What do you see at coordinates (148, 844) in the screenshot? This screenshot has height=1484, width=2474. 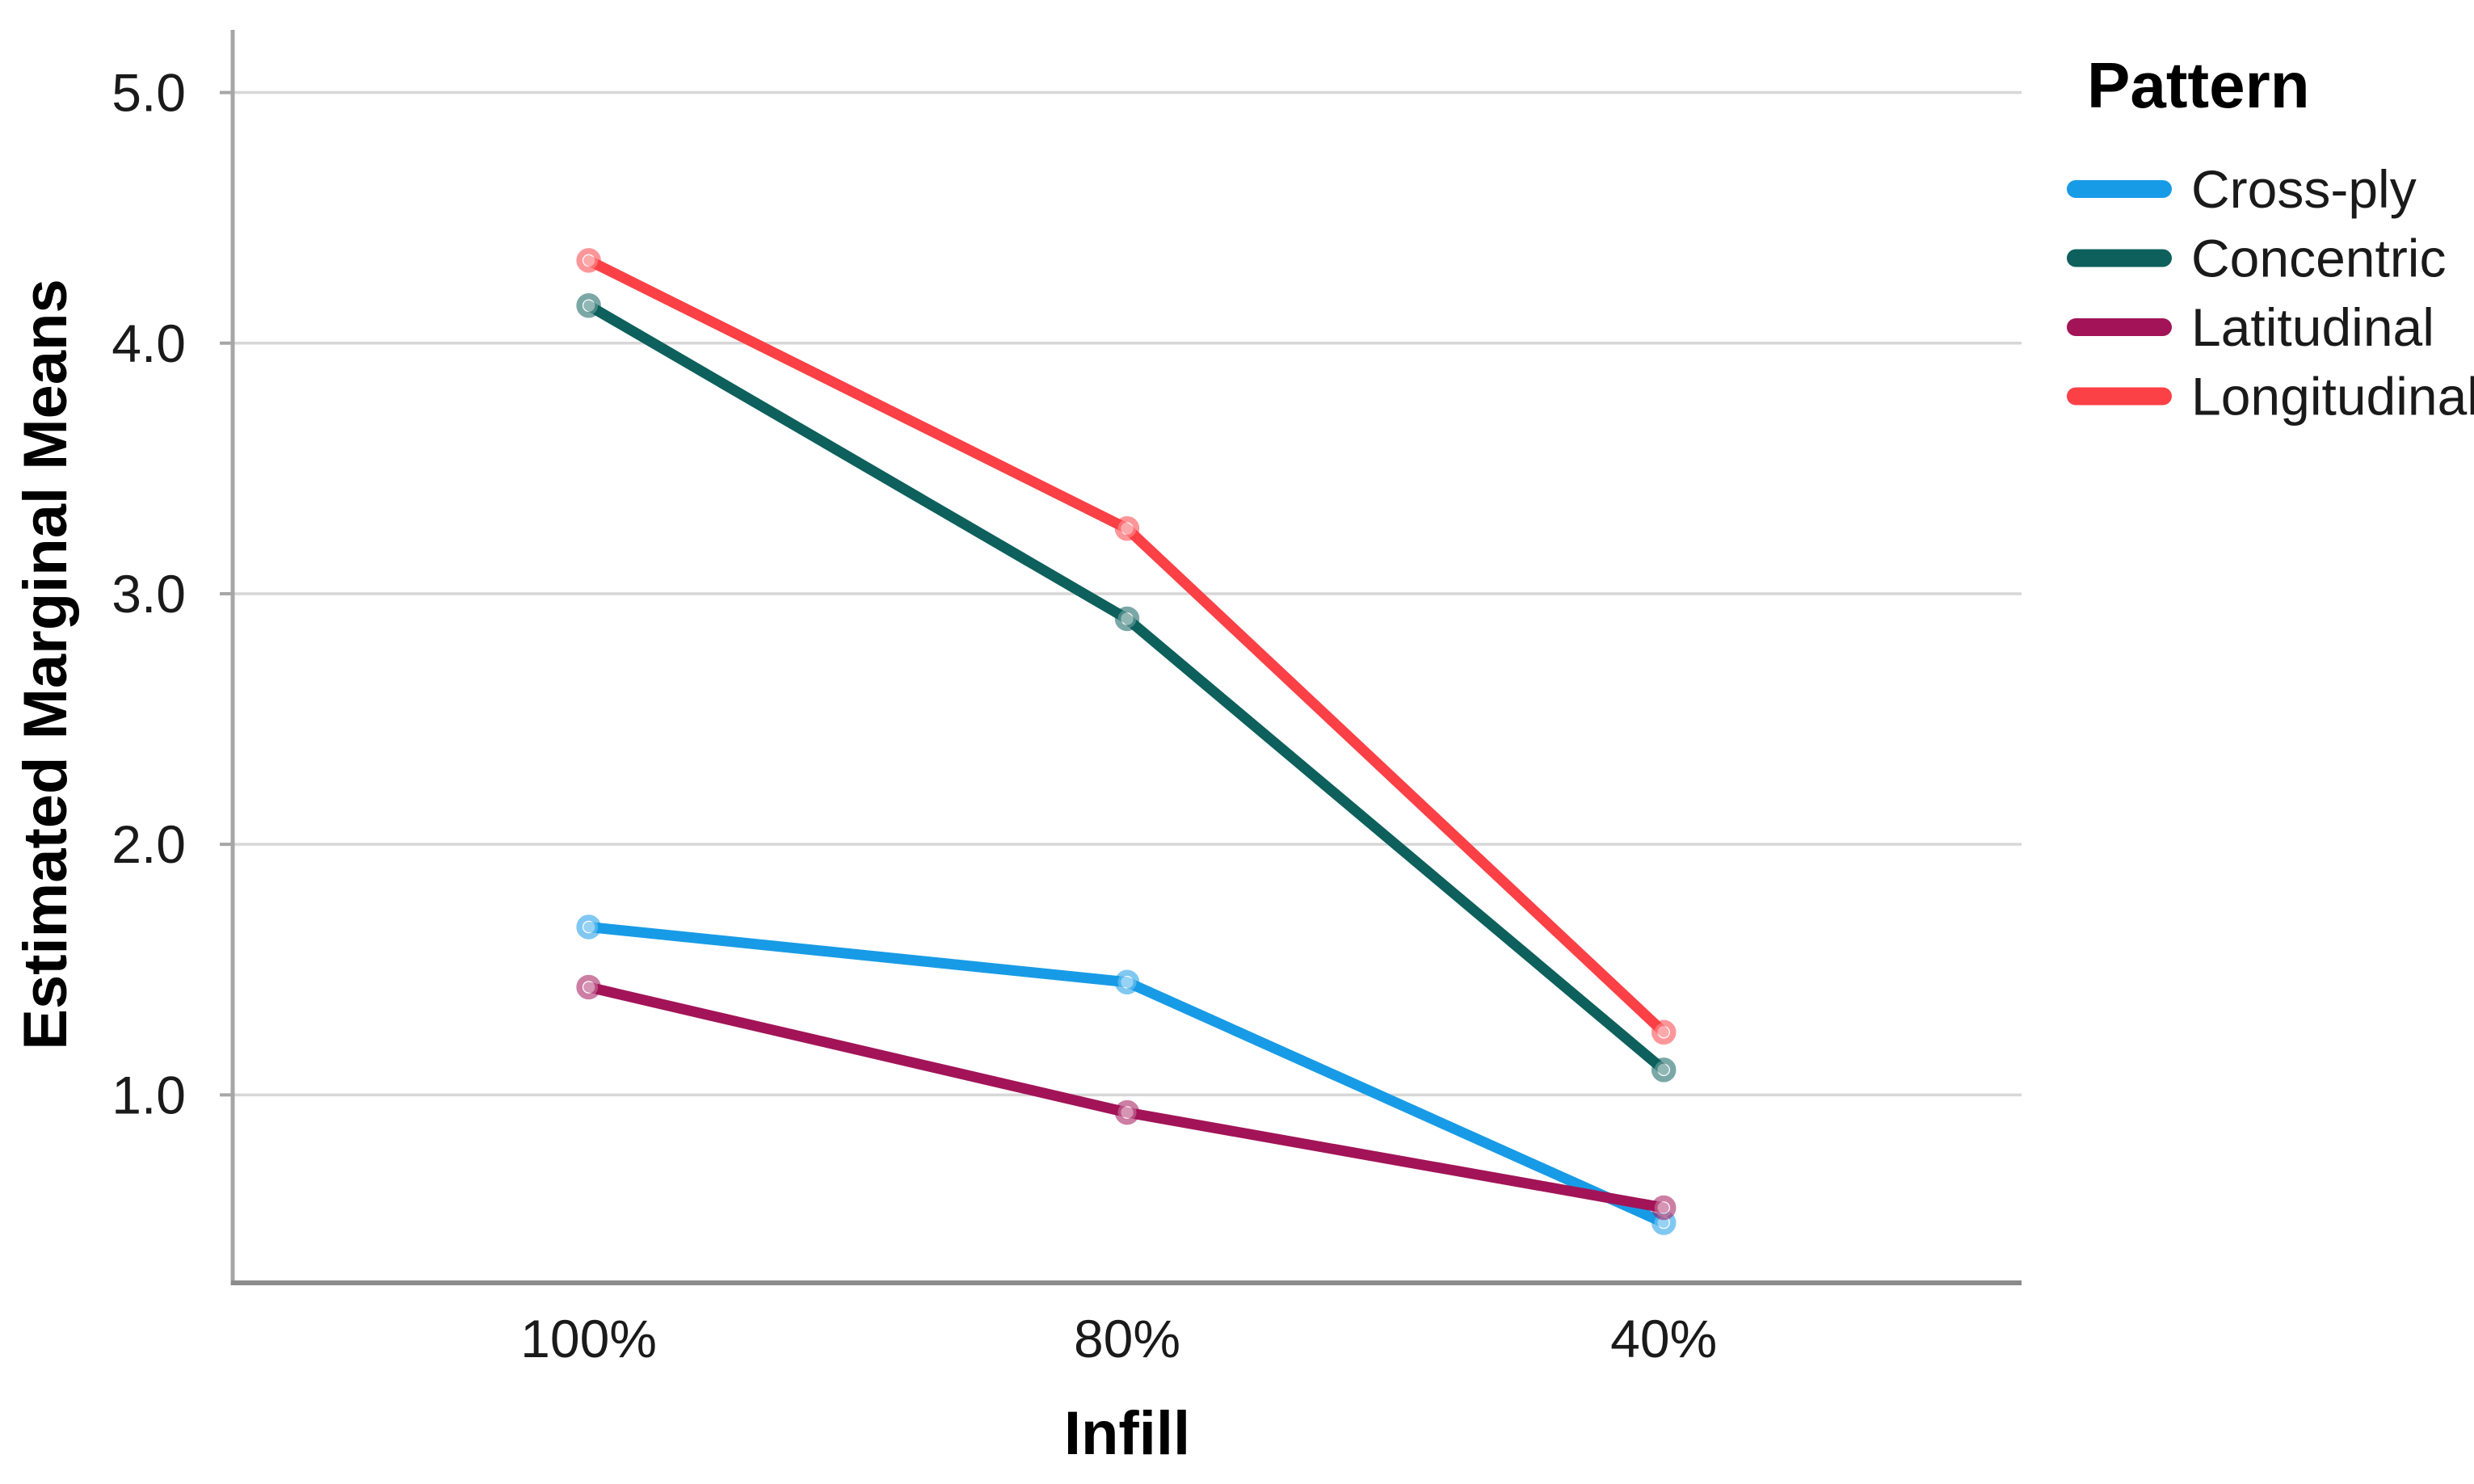 I see `y-tick-label: 2.0` at bounding box center [148, 844].